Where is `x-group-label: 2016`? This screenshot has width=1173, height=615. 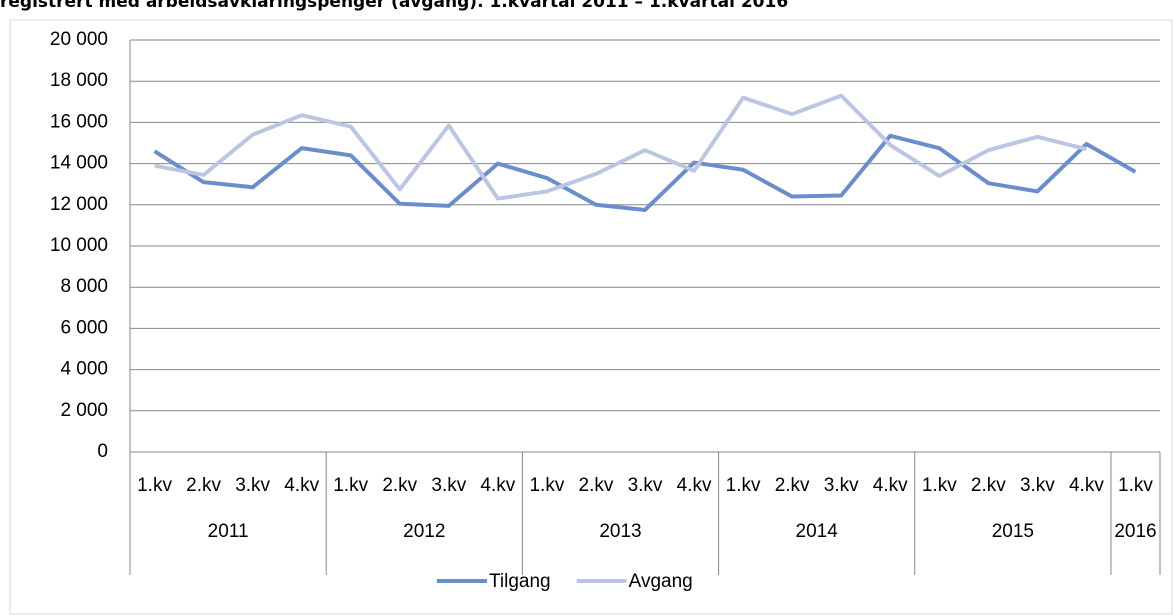 x-group-label: 2016 is located at coordinates (1135, 531).